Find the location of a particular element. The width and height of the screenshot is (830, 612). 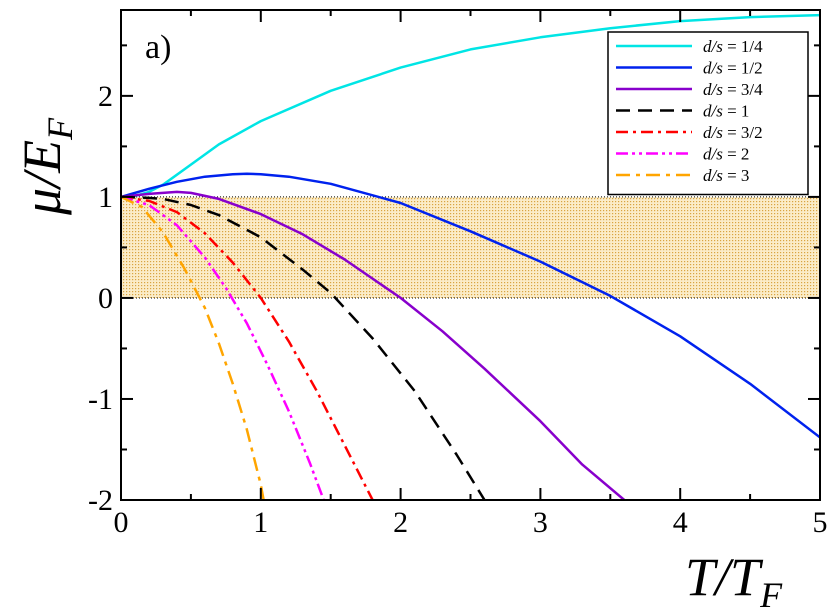

legend-label-4: d/s = 3/2 is located at coordinates (733, 132).